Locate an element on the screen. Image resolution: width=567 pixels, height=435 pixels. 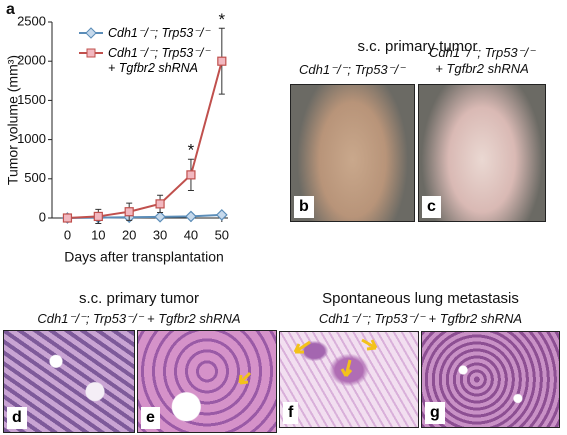
column-label: Cdh1⁻/⁻; Trp53⁻/⁻ is located at coordinates (352, 69).